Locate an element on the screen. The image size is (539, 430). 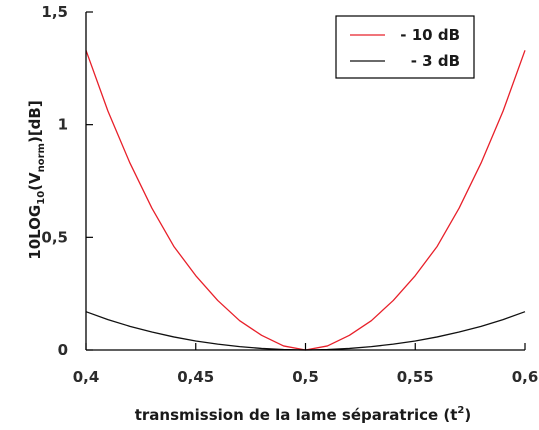
y-axis-title: 10LOG10(Vnorm)[dB] is located at coordinates (36, 179).